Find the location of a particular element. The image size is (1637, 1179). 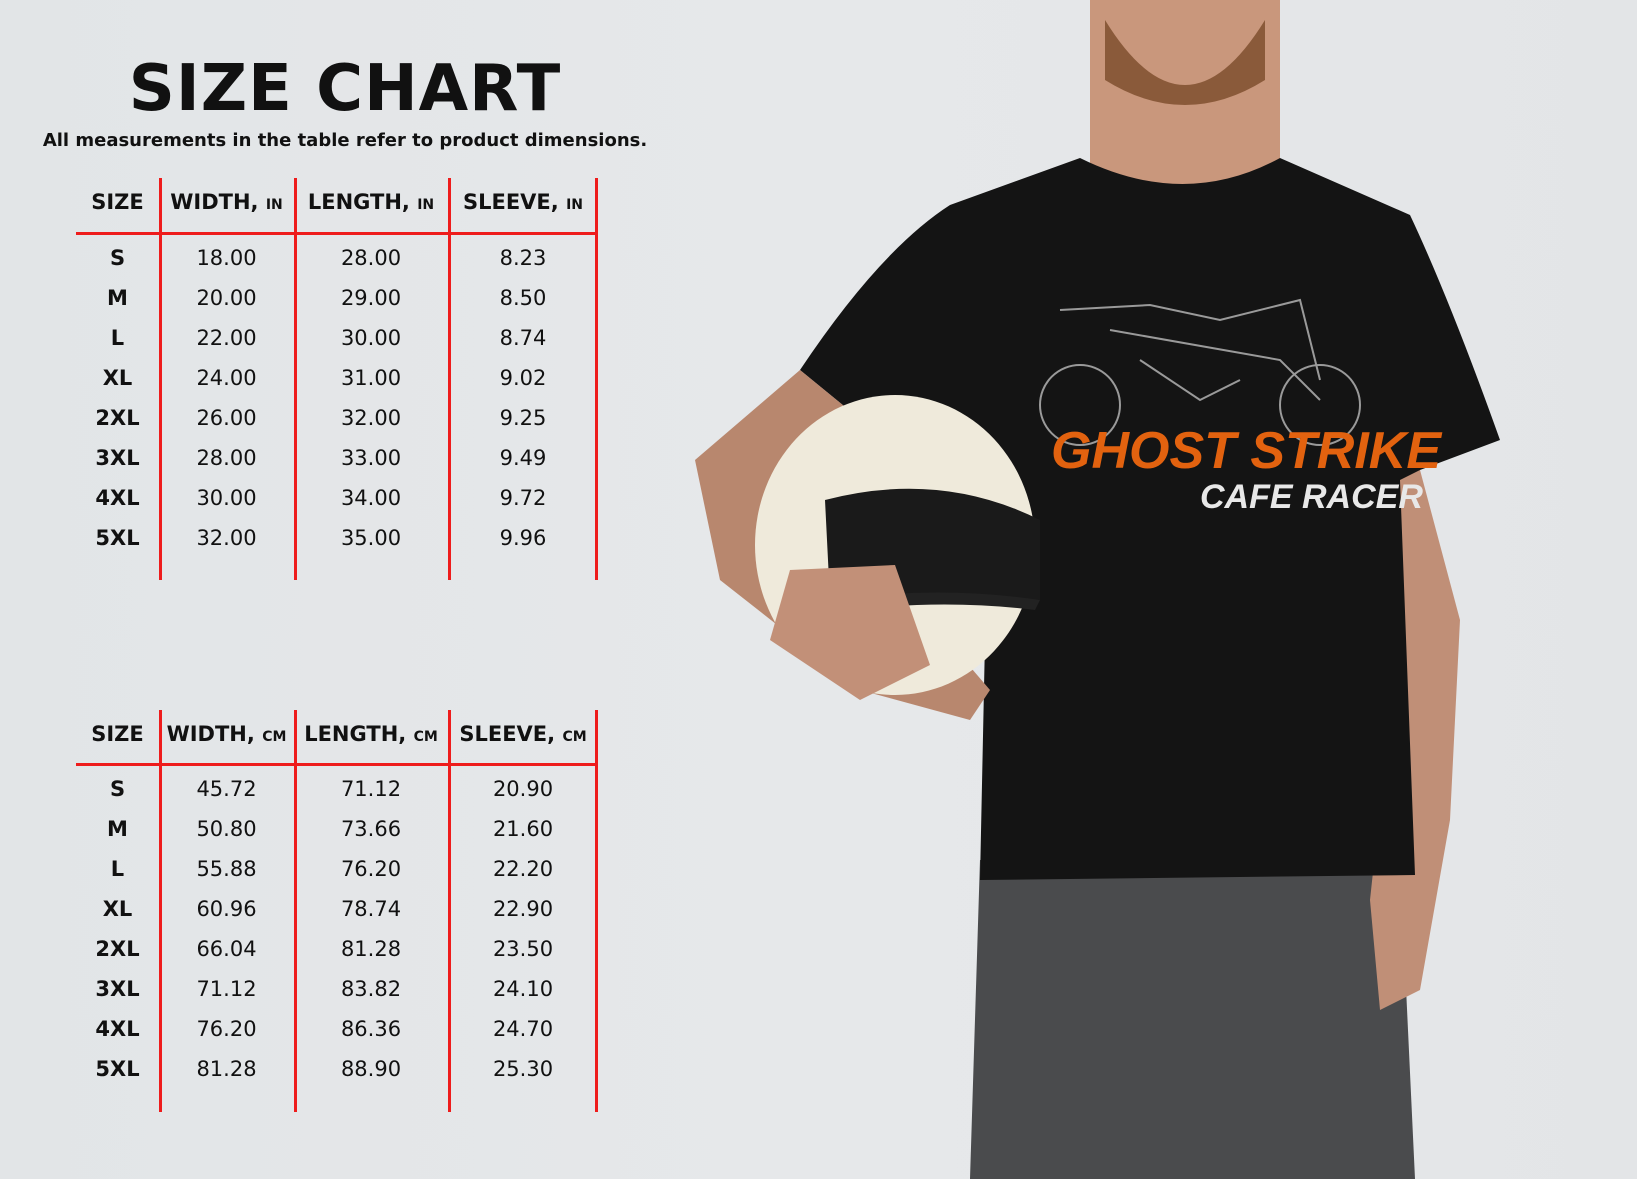

measurement-cell: 9.02 is located at coordinates (523, 378).